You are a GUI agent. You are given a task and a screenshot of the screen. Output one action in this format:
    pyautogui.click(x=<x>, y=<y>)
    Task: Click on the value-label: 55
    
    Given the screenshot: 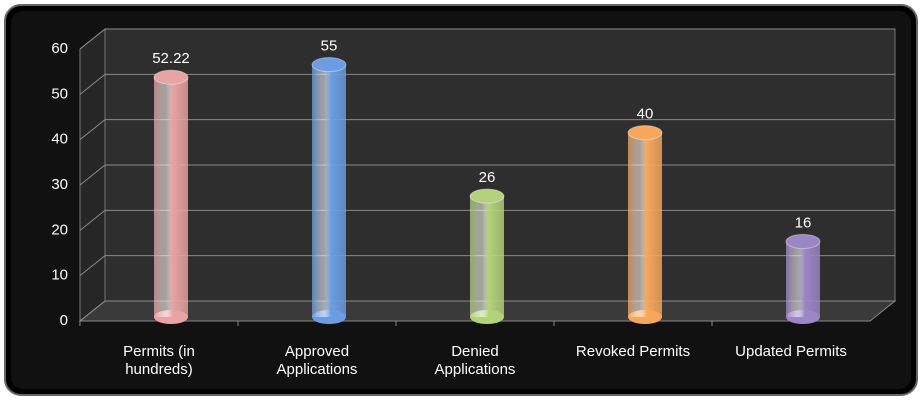 What is the action you would take?
    pyautogui.click(x=329, y=46)
    